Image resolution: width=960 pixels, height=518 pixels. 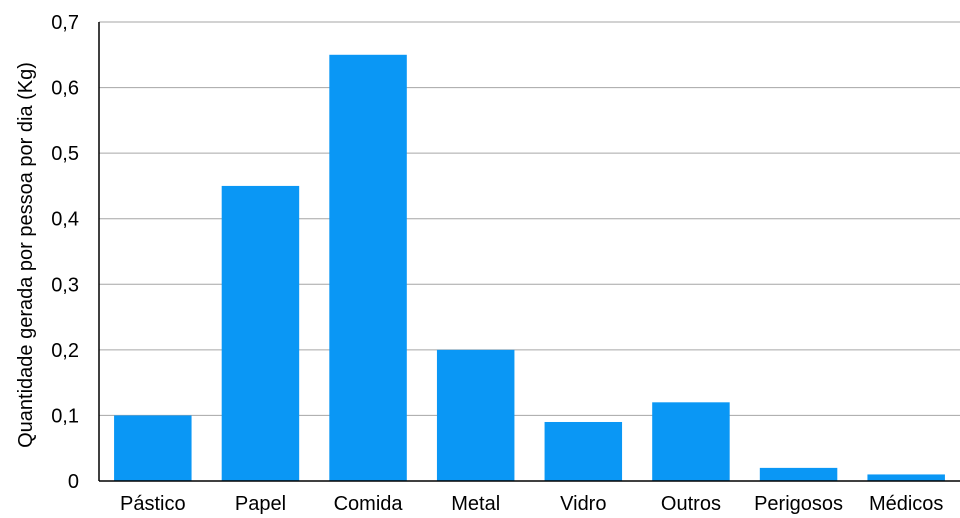 What do you see at coordinates (65, 285) in the screenshot?
I see `y-tick-label: 0,3` at bounding box center [65, 285].